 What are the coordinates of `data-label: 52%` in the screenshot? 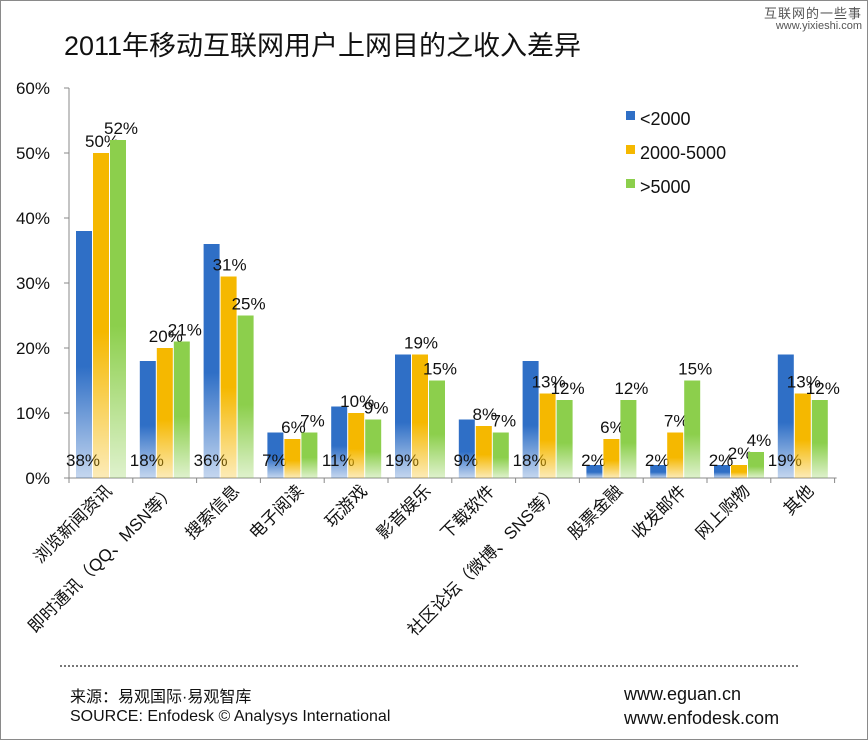 It's located at (121, 128).